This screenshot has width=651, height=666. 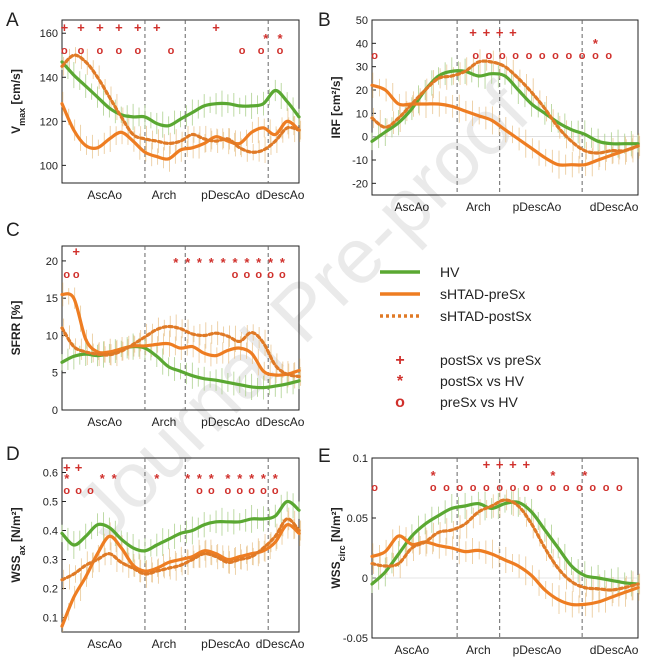 I want to click on y-tick-label: 0.1, so click(x=50, y=619).